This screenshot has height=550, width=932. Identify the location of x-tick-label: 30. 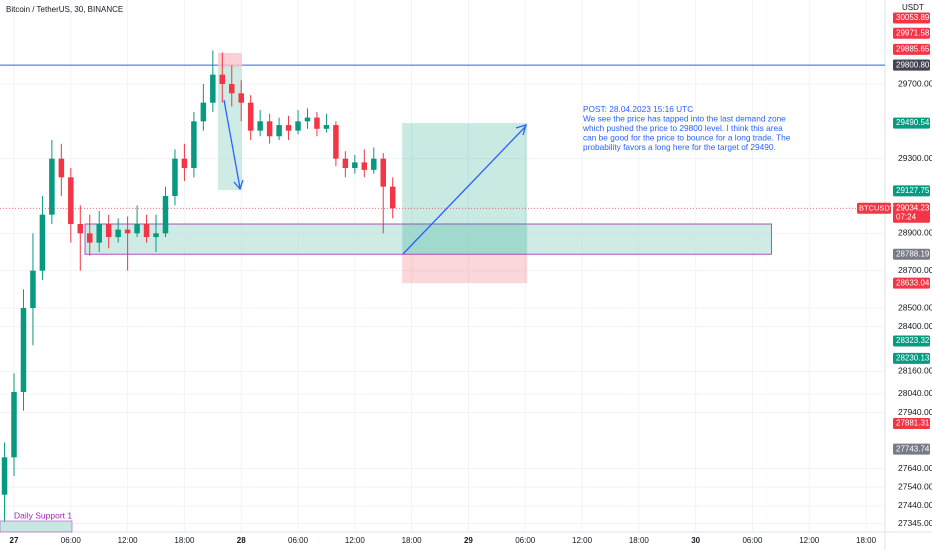
(695, 540).